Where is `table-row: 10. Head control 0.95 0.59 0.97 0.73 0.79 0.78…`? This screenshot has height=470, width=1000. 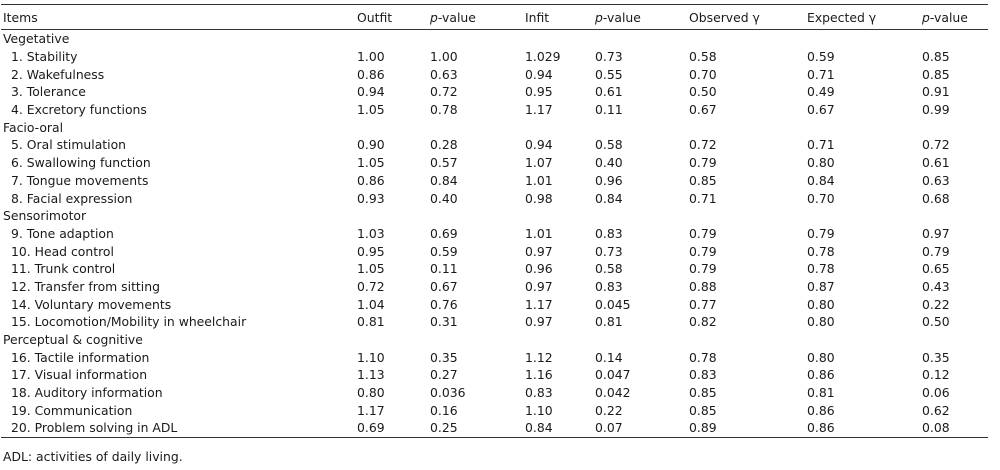
table-row: 10. Head control 0.95 0.59 0.97 0.73 0.79 0.78… is located at coordinates (494, 251).